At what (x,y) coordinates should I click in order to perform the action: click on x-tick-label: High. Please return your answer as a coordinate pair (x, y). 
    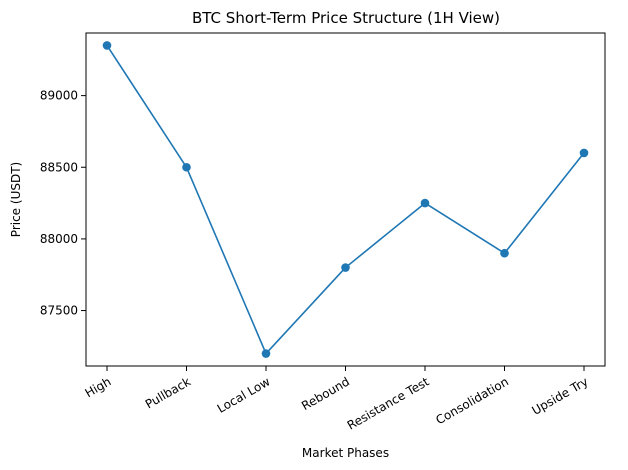
    Looking at the image, I should click on (98, 387).